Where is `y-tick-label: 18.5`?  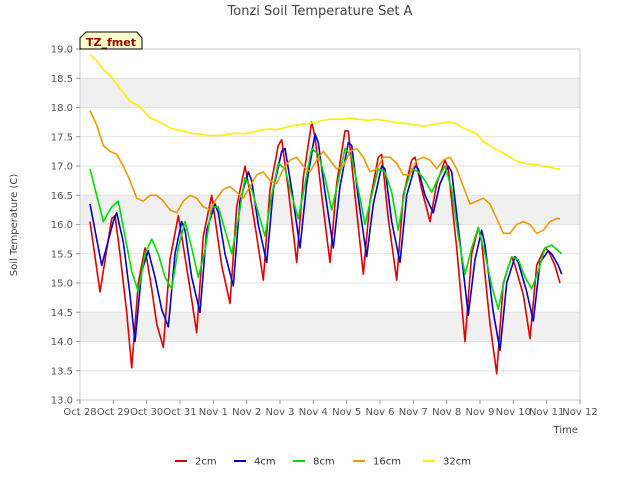
y-tick-label: 18.5 is located at coordinates (62, 79).